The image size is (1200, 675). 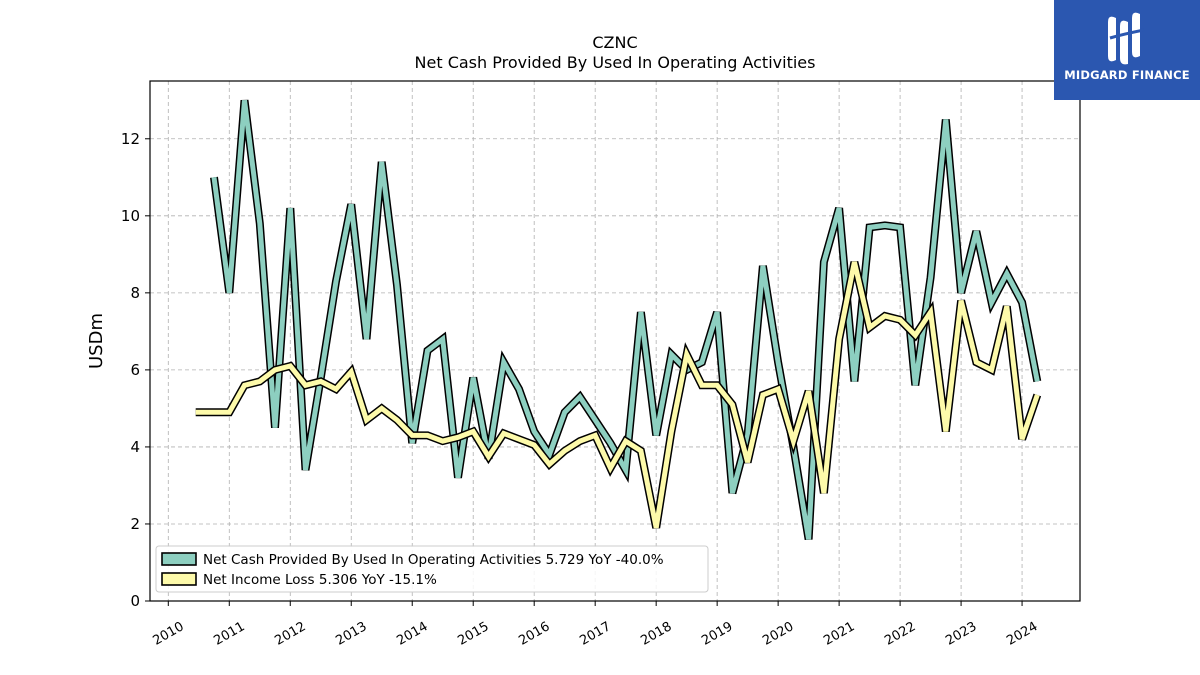 What do you see at coordinates (473, 634) in the screenshot?
I see `x-tick-label: 2015` at bounding box center [473, 634].